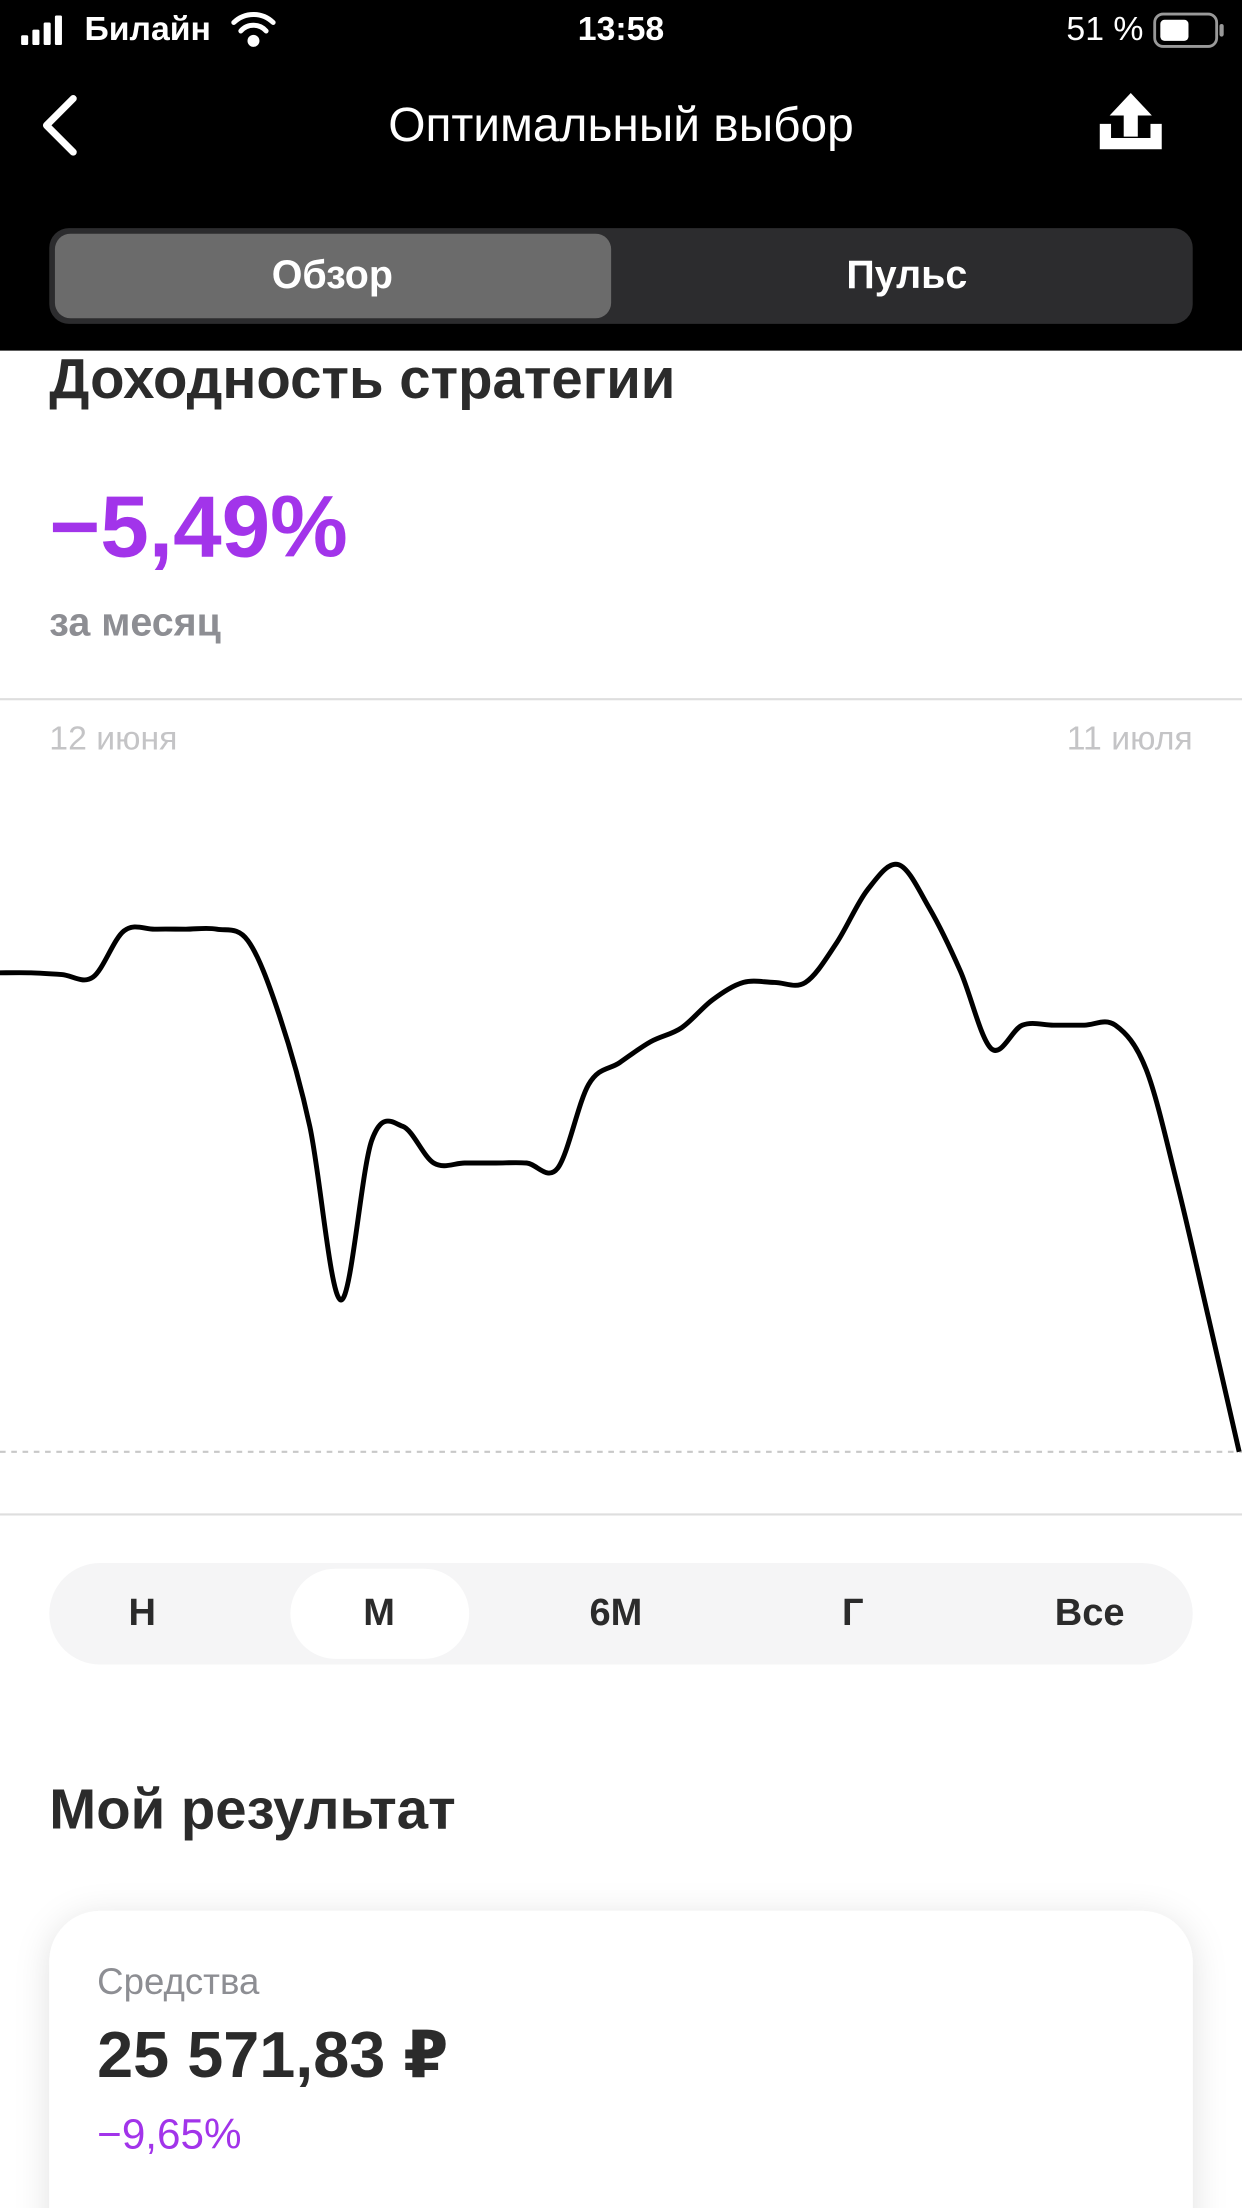  What do you see at coordinates (1130, 121) in the screenshot?
I see `share-button` at bounding box center [1130, 121].